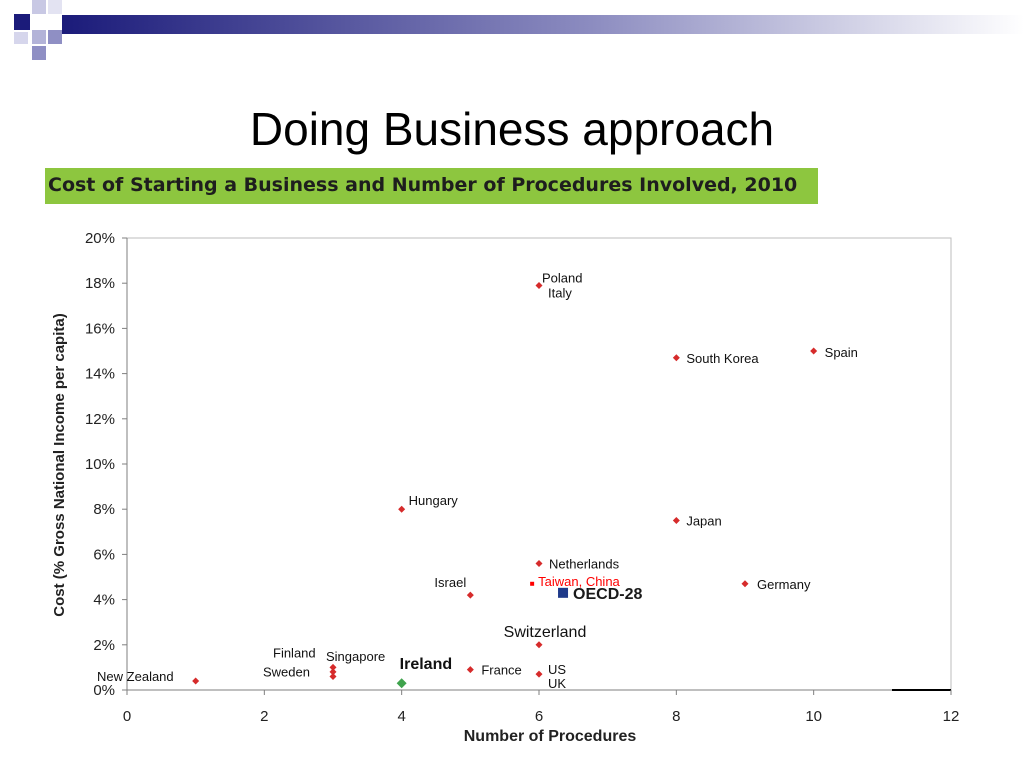 This screenshot has width=1024, height=768. What do you see at coordinates (196, 681) in the screenshot?
I see `data-point-new-zealand` at bounding box center [196, 681].